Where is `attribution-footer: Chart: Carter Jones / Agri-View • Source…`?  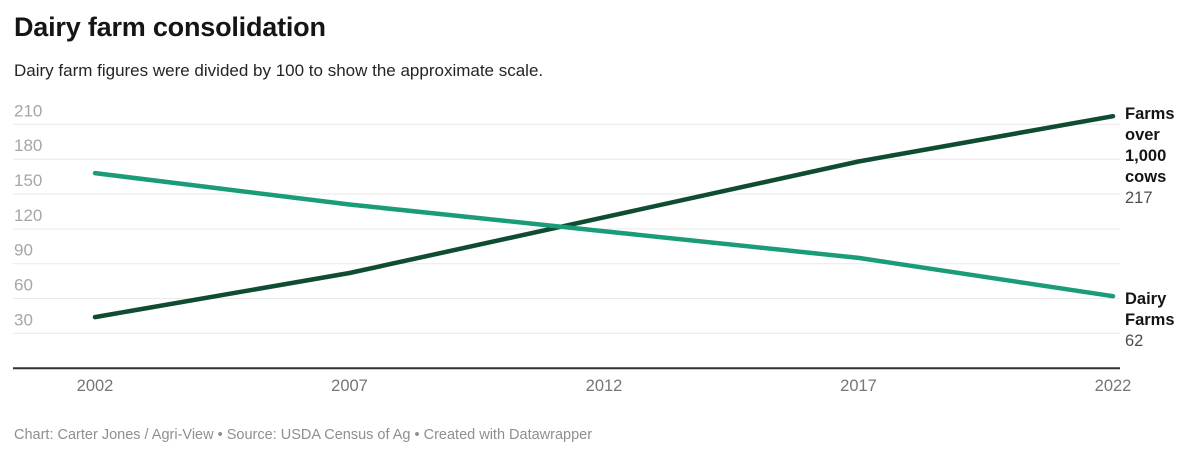
attribution-footer: Chart: Carter Jones / Agri-View • Source… is located at coordinates (303, 435).